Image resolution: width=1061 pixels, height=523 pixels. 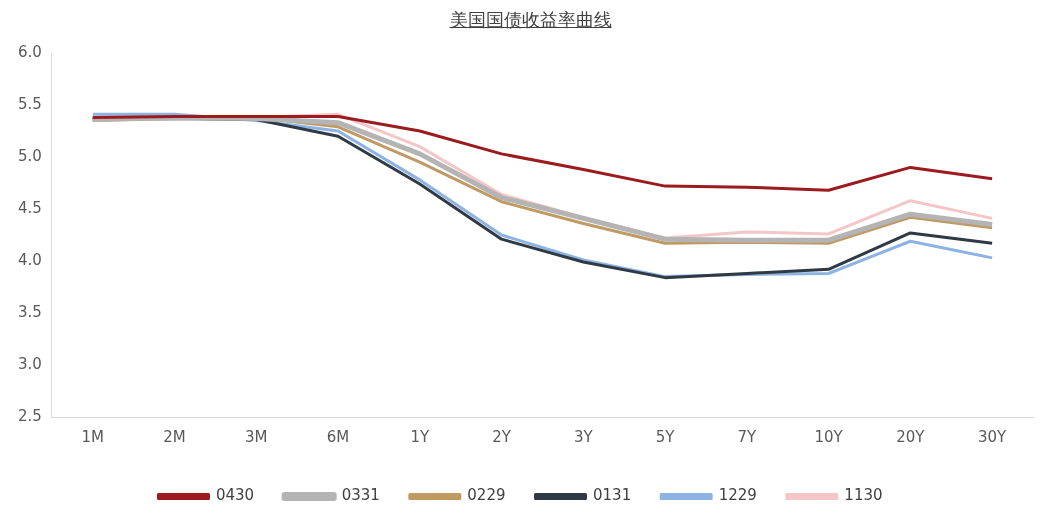 I want to click on chart-title: 美国国债收益率曲线, so click(x=530, y=19).